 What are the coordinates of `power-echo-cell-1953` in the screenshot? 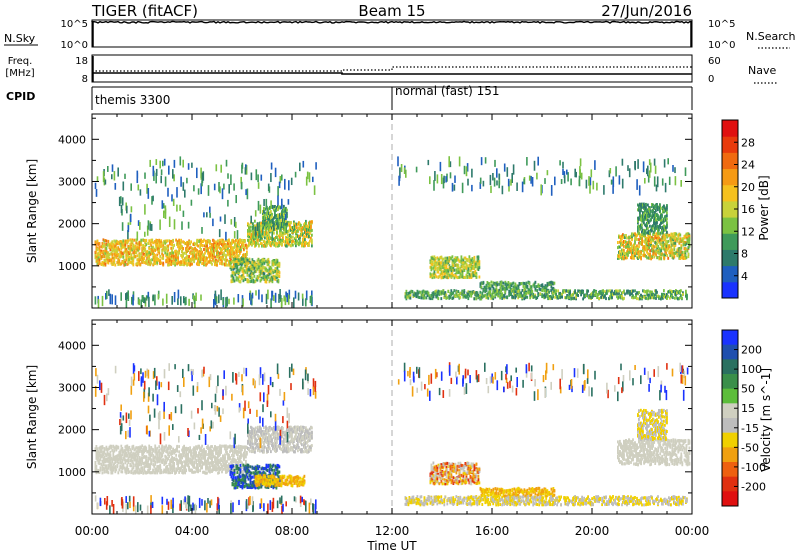 It's located at (282, 235).